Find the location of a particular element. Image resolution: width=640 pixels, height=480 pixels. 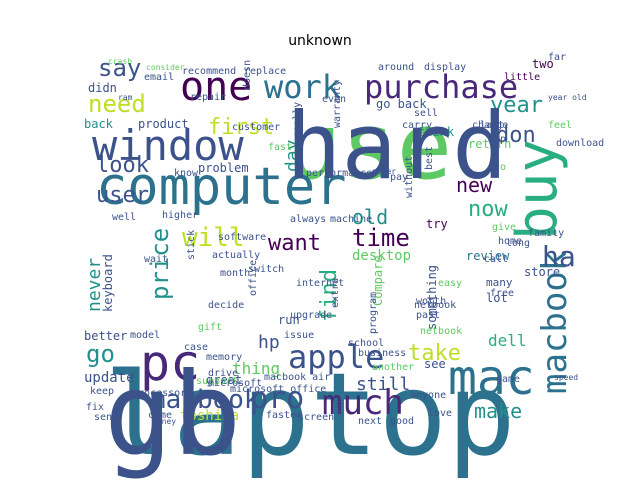

word-price-29: price is located at coordinates (160, 264).